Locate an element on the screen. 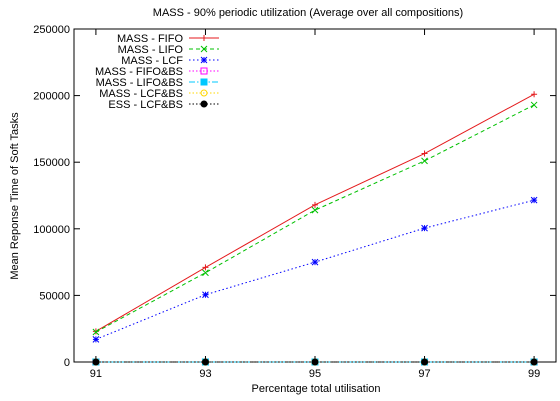 The image size is (560, 401). x-tick-label: 99 is located at coordinates (534, 374).